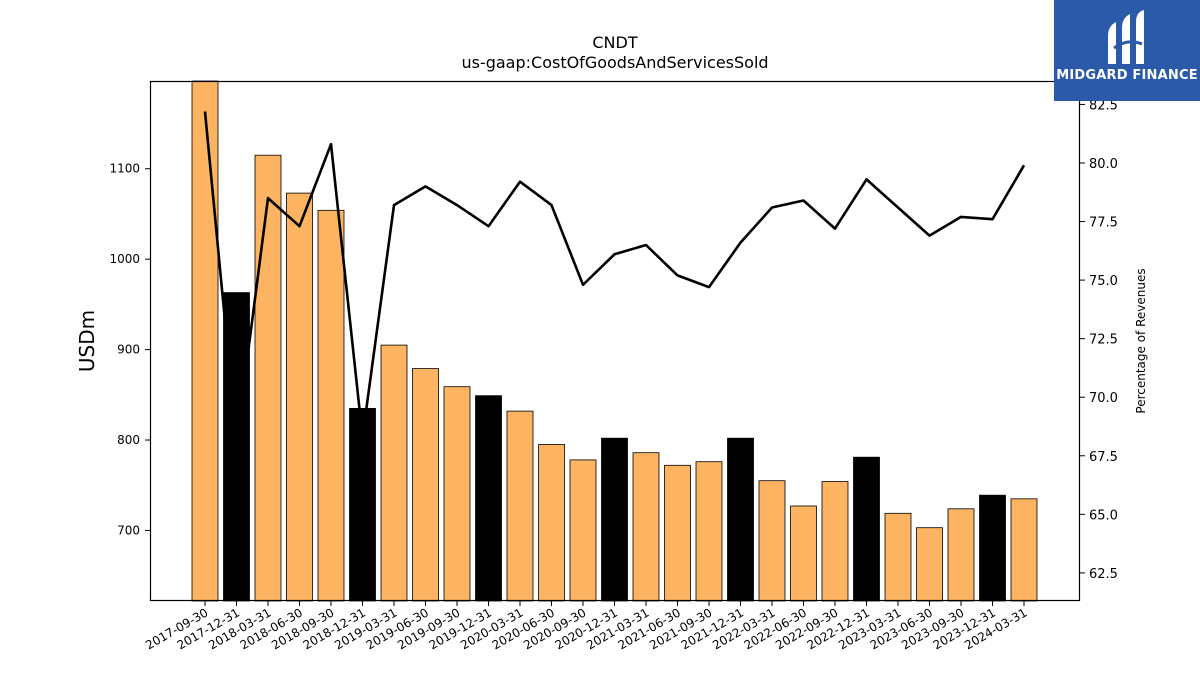  I want to click on y2-tick-label: 82.5, so click(1103, 105).